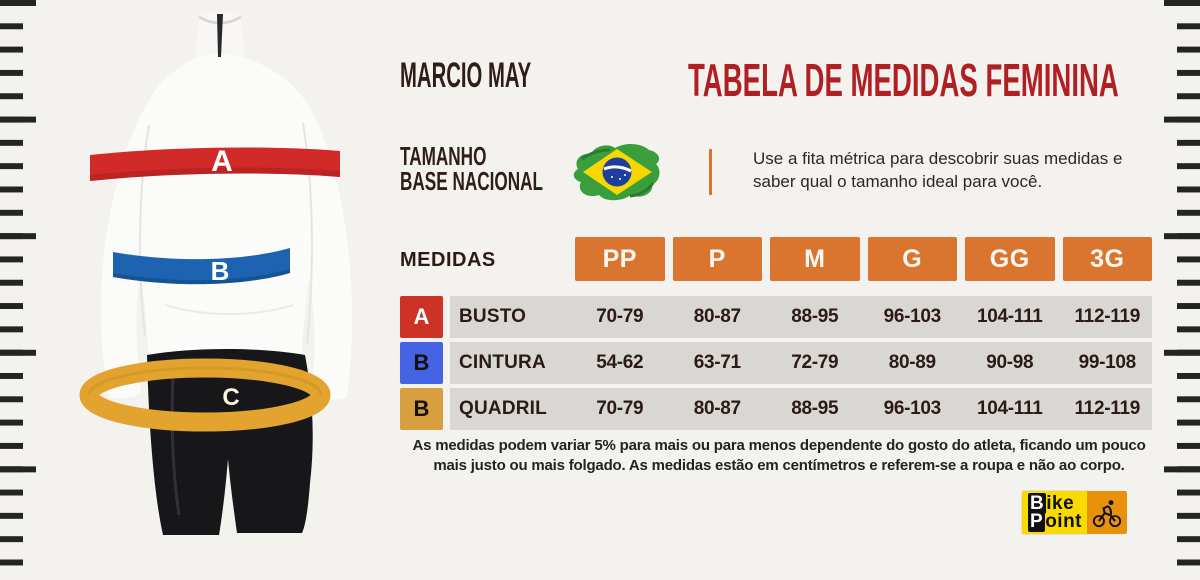 The image size is (1200, 580). What do you see at coordinates (222, 161) in the screenshot?
I see `bust-band-label: A` at bounding box center [222, 161].